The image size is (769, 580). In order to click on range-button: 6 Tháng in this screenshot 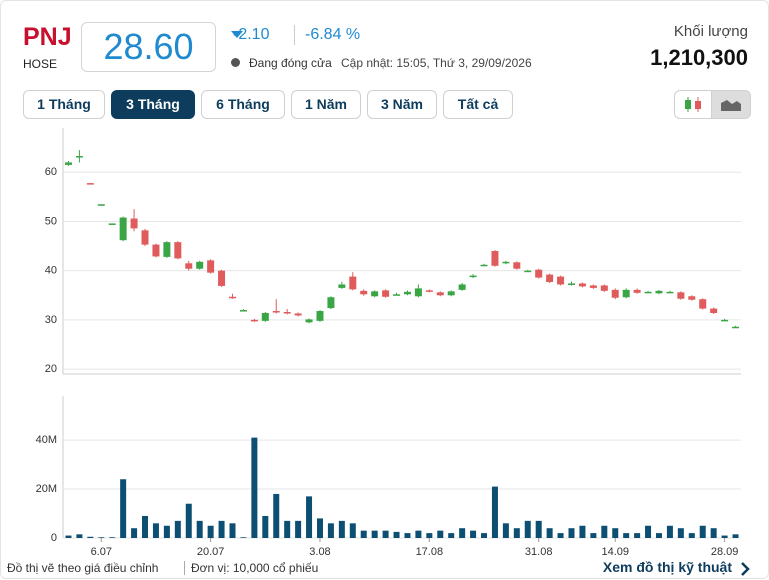, I will do `click(243, 104)`.